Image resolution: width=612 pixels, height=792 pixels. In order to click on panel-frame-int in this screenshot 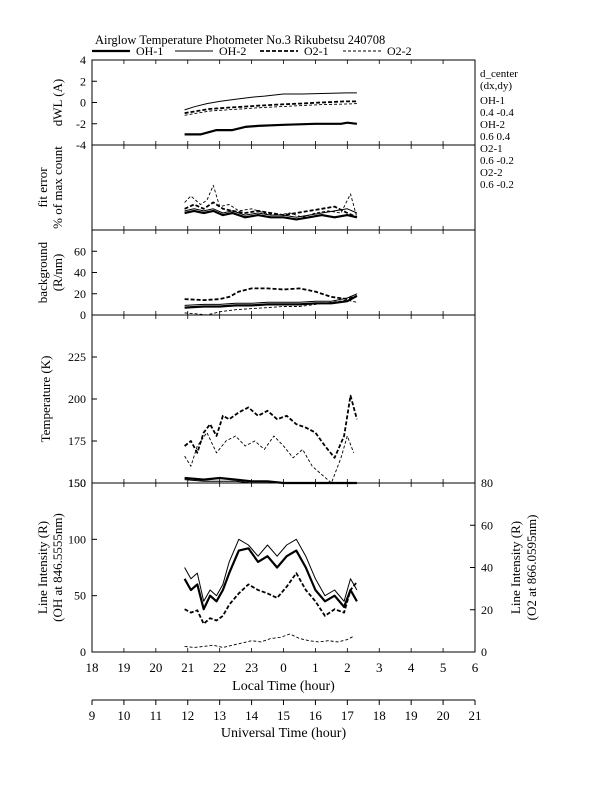, I will do `click(283, 567)`.